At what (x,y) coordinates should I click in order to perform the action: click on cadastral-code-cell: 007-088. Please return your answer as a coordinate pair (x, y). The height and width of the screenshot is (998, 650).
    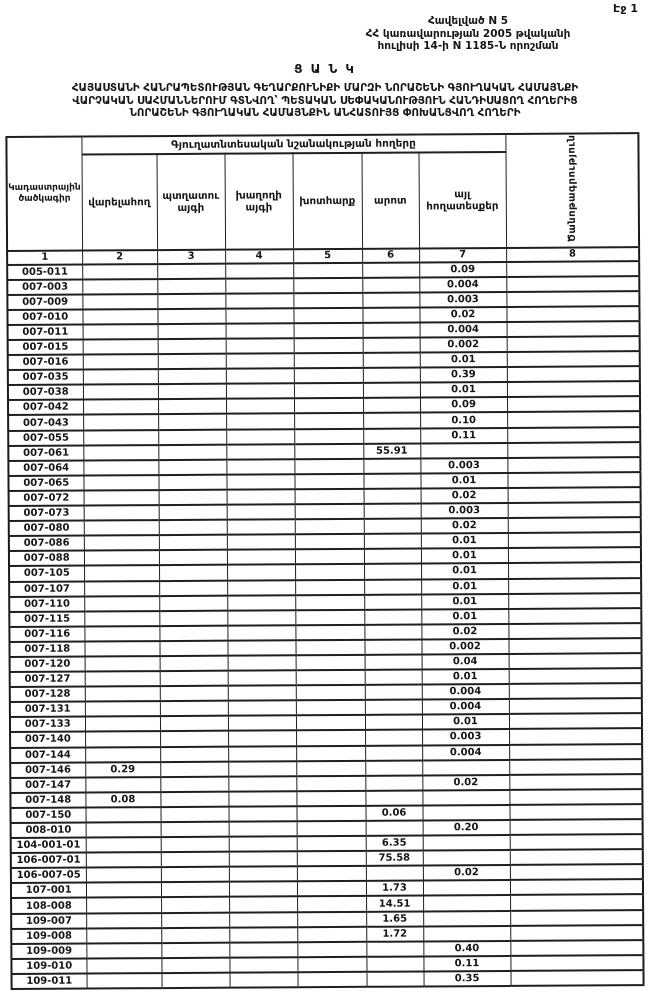
    Looking at the image, I should click on (46, 558).